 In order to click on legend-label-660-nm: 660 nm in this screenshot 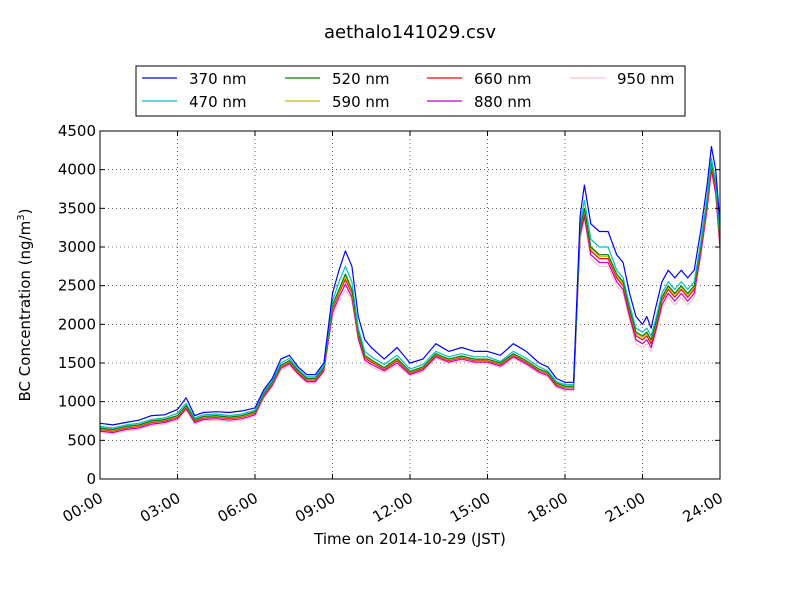, I will do `click(503, 79)`.